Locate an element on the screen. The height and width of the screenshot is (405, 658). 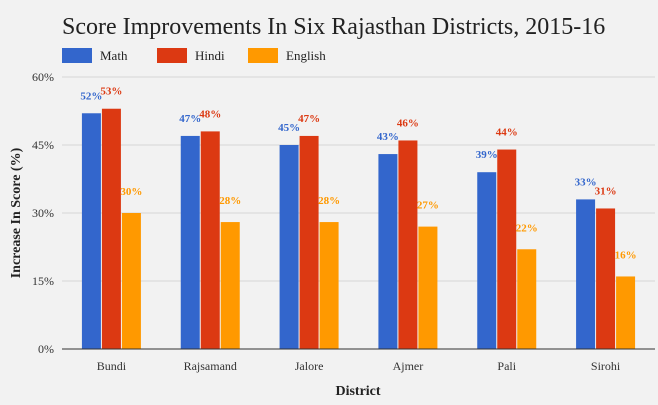
bar-math-pali is located at coordinates (487, 260).